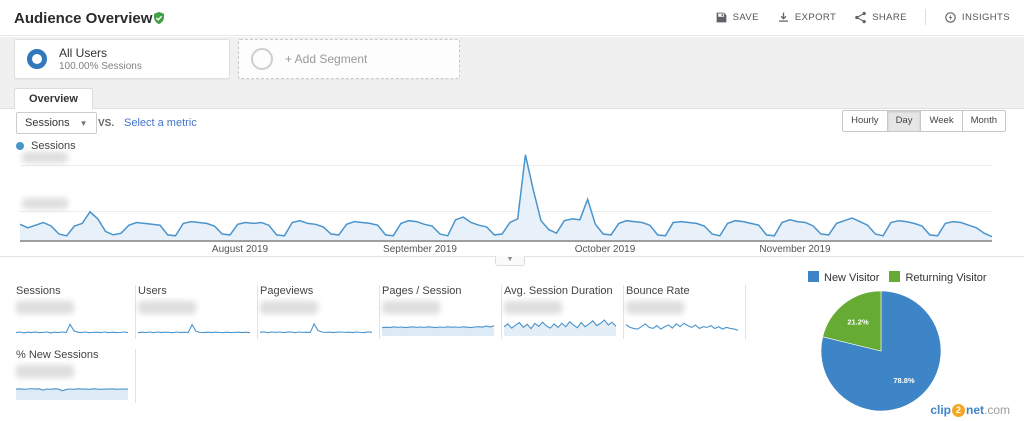  I want to click on clip2net-watermark: clip 2 net .com, so click(970, 410).